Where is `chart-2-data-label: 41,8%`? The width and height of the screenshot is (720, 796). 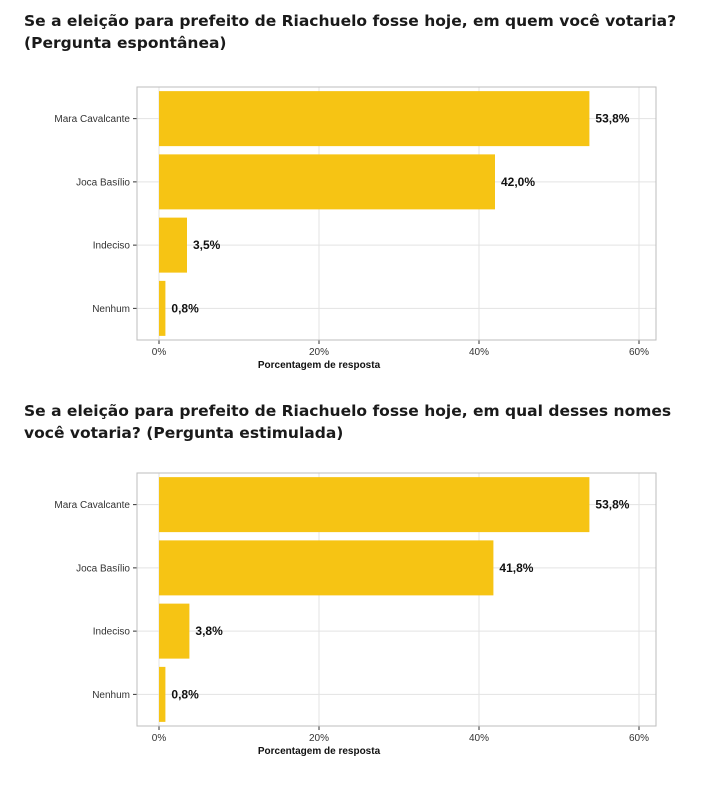
chart-2-data-label: 41,8% is located at coordinates (516, 568).